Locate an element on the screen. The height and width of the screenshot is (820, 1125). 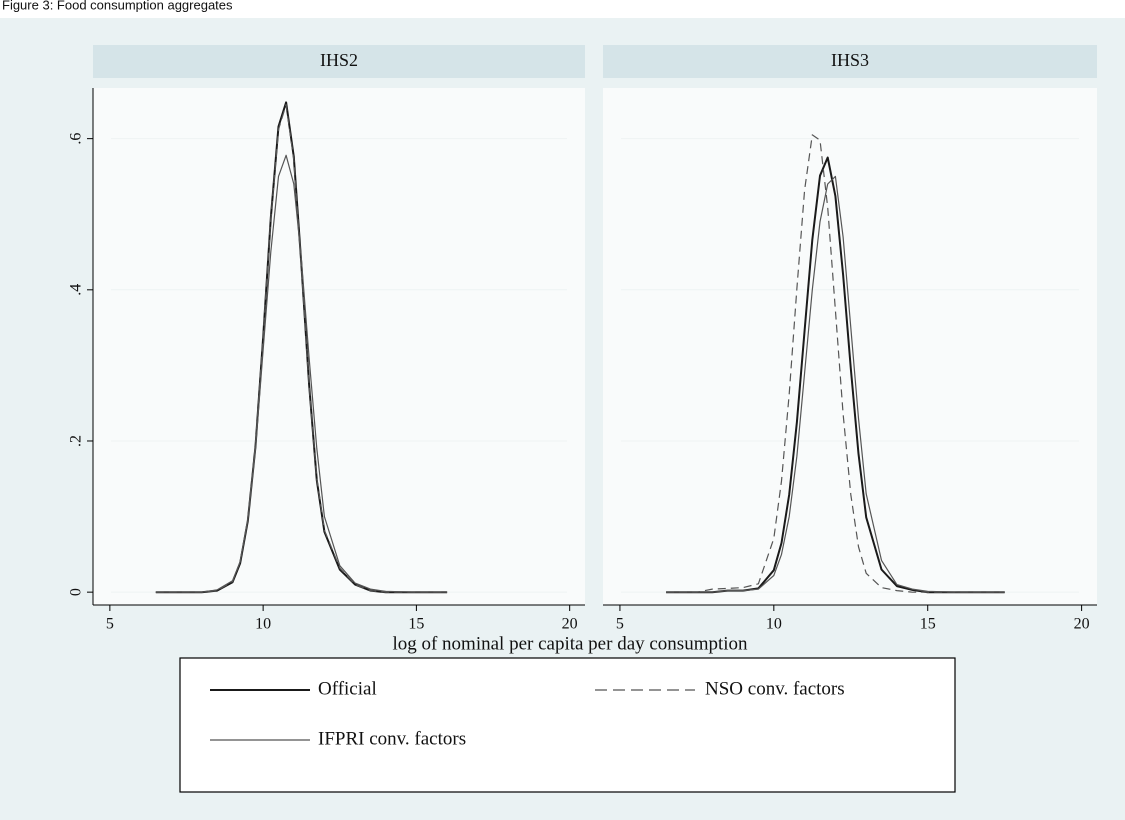
y-tick-label: 0 is located at coordinates (76, 592).